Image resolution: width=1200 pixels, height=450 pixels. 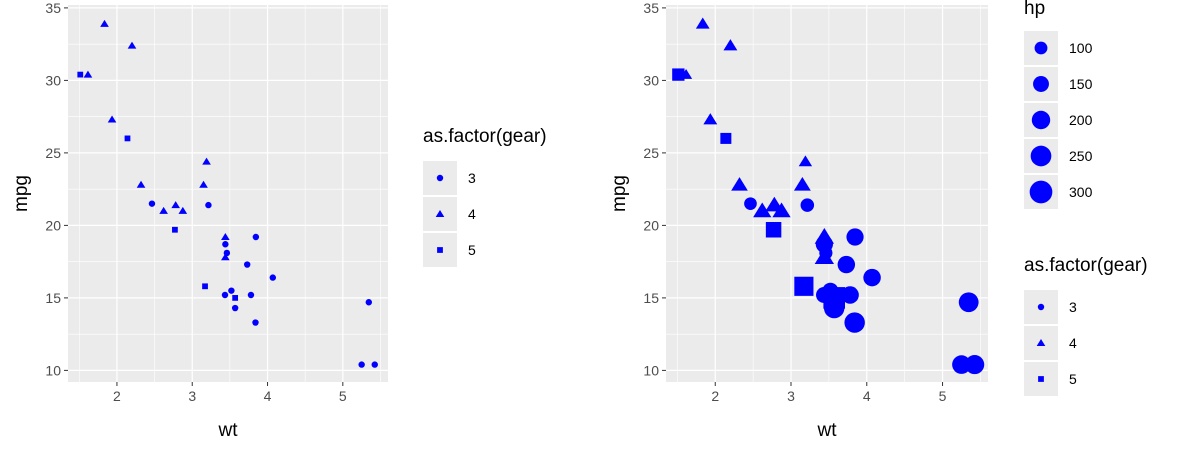 What do you see at coordinates (1081, 156) in the screenshot?
I see `legend-label: 250` at bounding box center [1081, 156].